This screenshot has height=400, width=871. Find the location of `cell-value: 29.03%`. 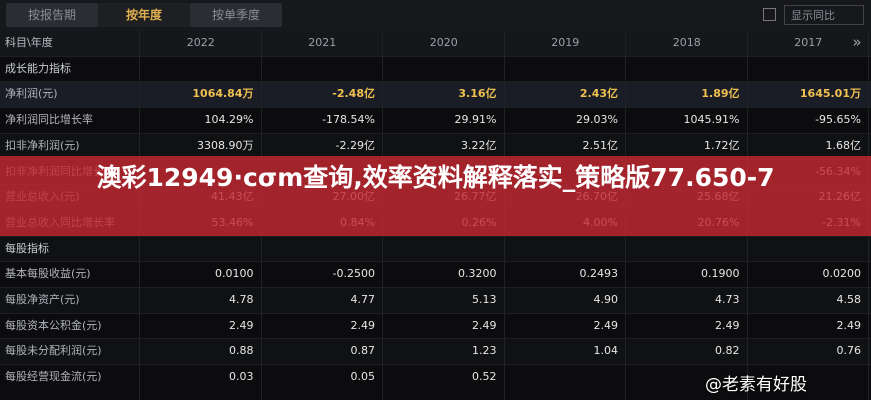

cell-value: 29.03% is located at coordinates (597, 120).